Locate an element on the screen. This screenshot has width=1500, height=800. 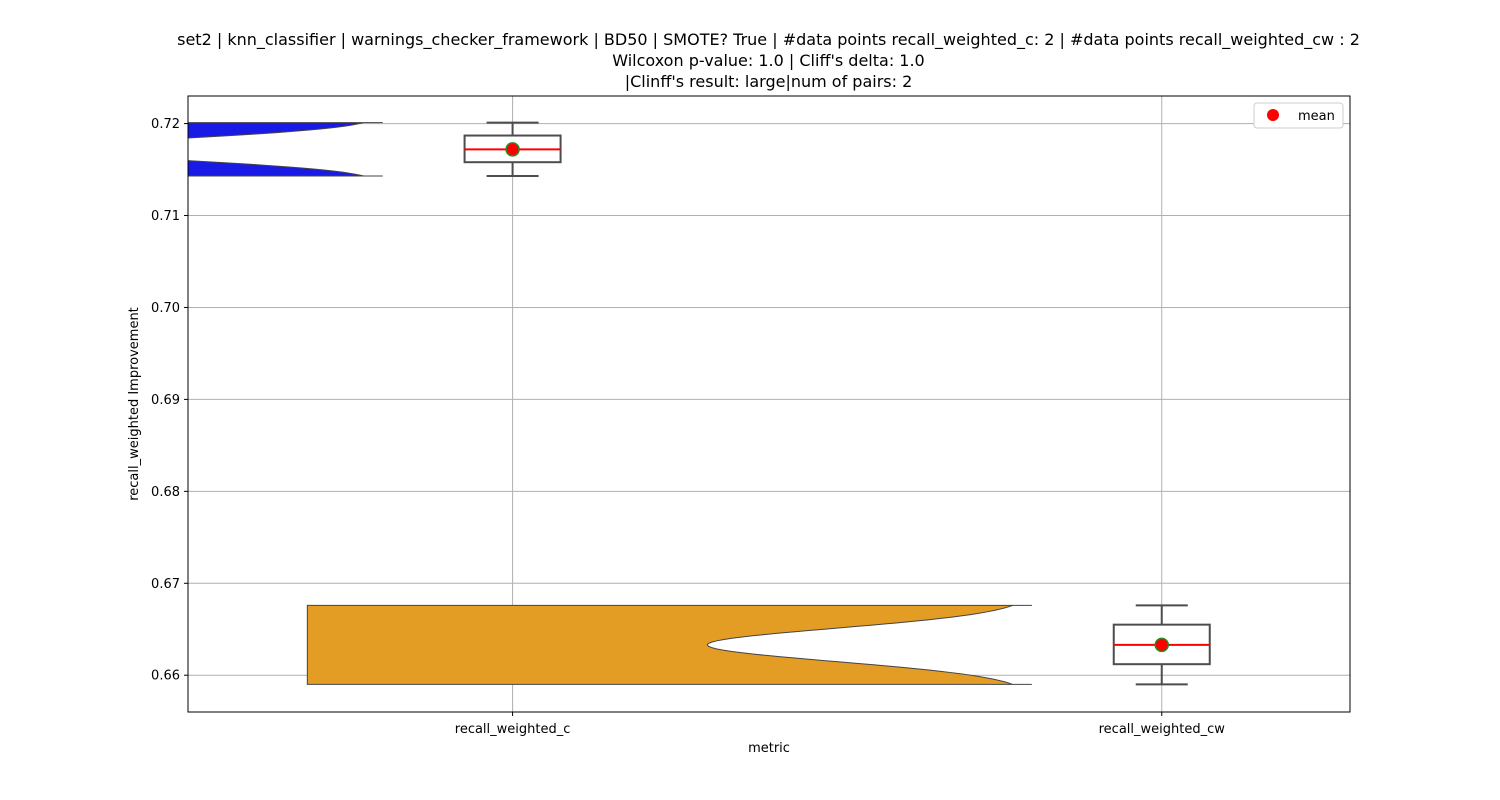
legend-mean-label: mean is located at coordinates (1316, 116).